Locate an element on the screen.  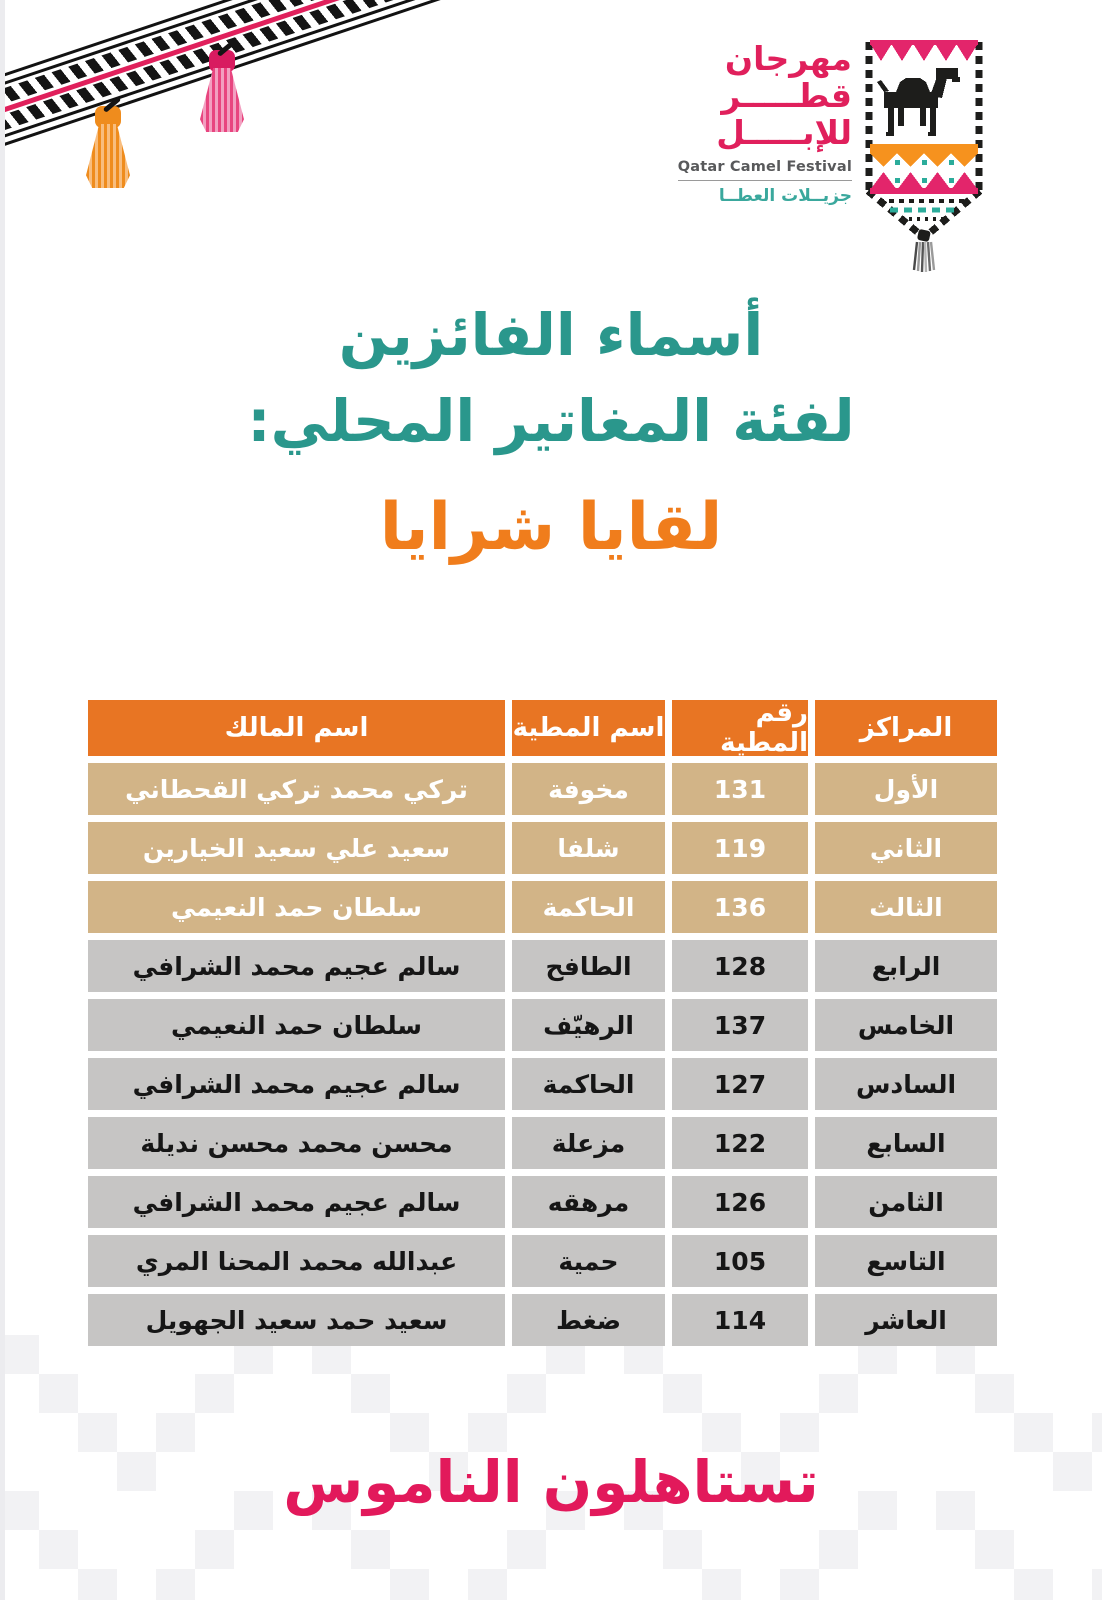
cell-number: 119 is located at coordinates (740, 848).